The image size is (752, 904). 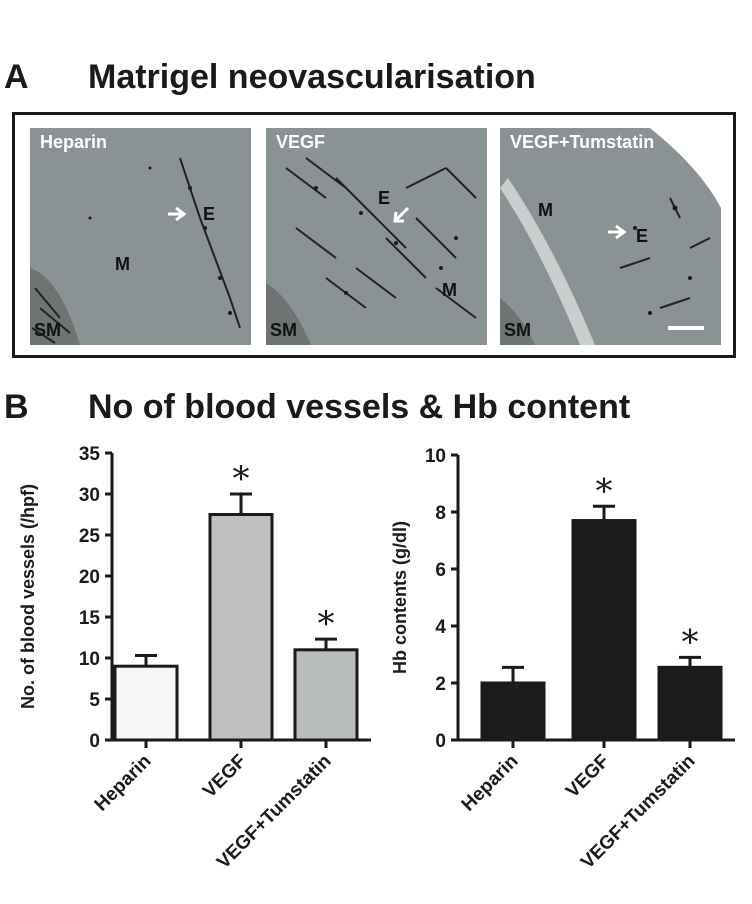 I want to click on micrograph-vegf-tumstatin-title: VEGF+Tumstatin, so click(x=582, y=142).